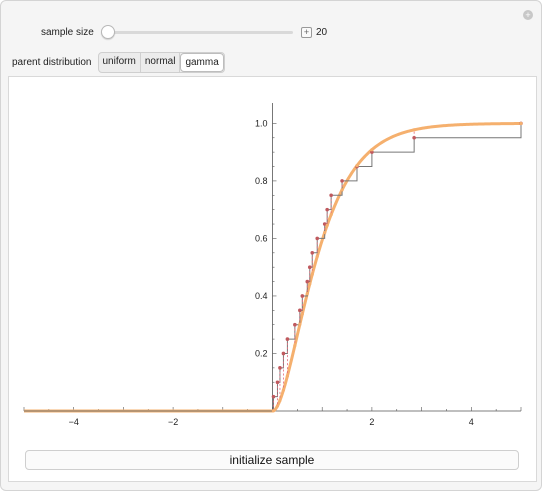  What do you see at coordinates (52, 62) in the screenshot?
I see `parent-distribution-label: parent distribution` at bounding box center [52, 62].